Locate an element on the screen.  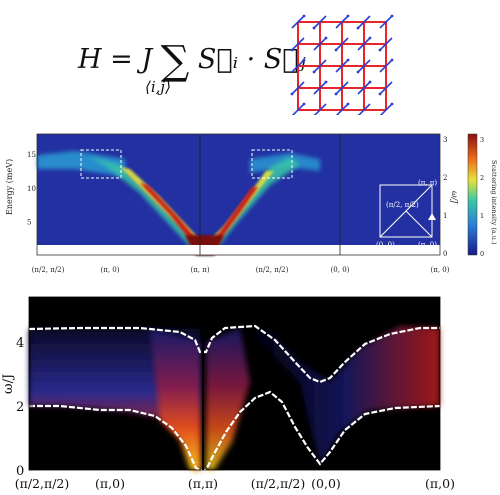
continuum-center-left is located at coordinates (175, 399).